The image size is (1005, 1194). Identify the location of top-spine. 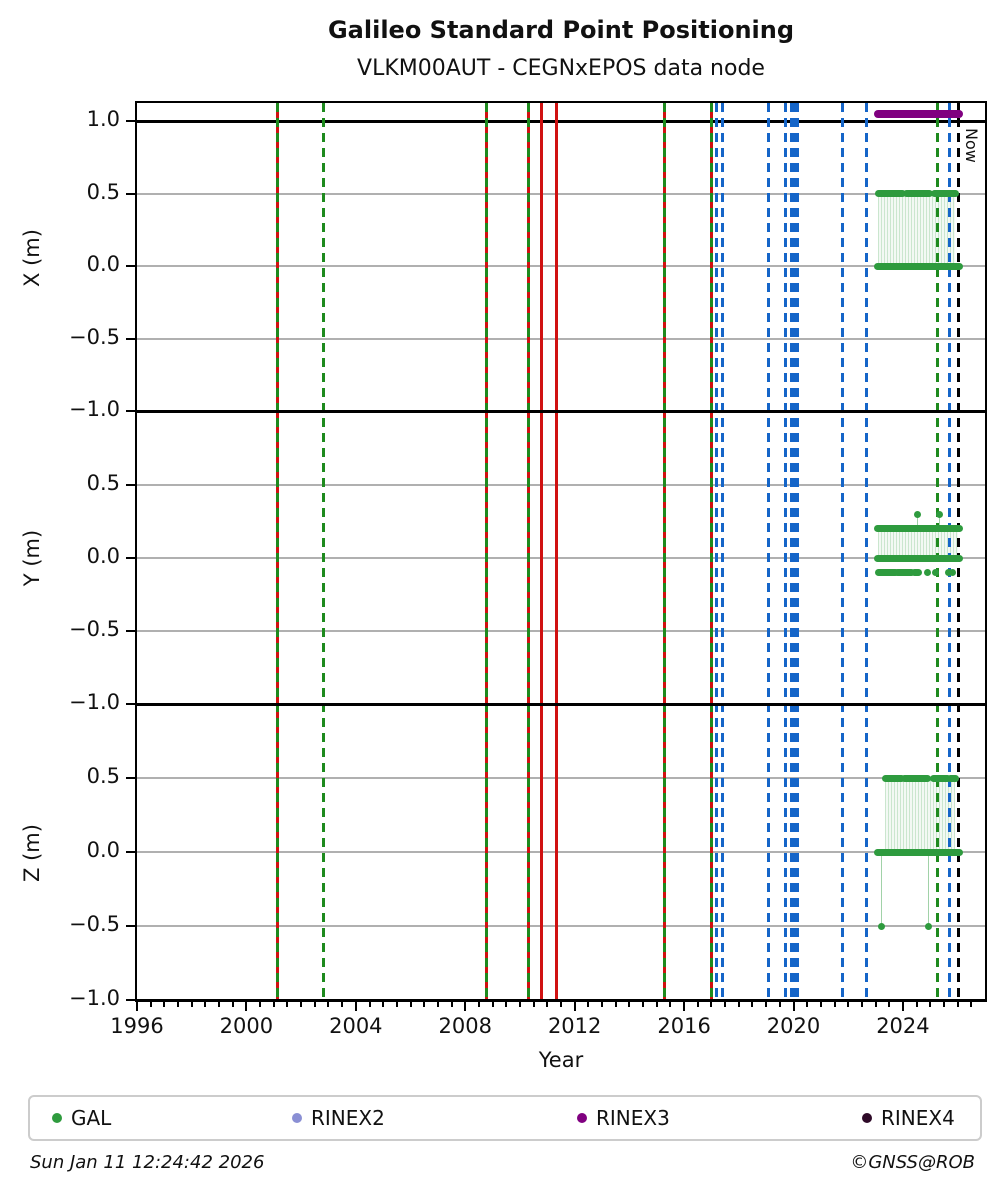
(561, 102).